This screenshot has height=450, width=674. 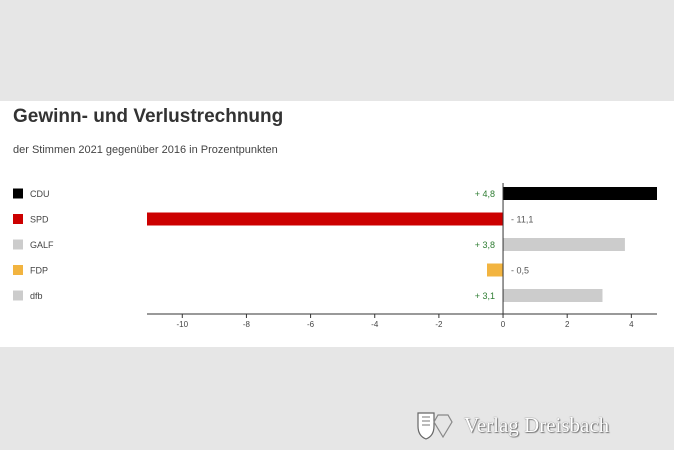 I want to click on category-label-galf: GALF, so click(x=42, y=245).